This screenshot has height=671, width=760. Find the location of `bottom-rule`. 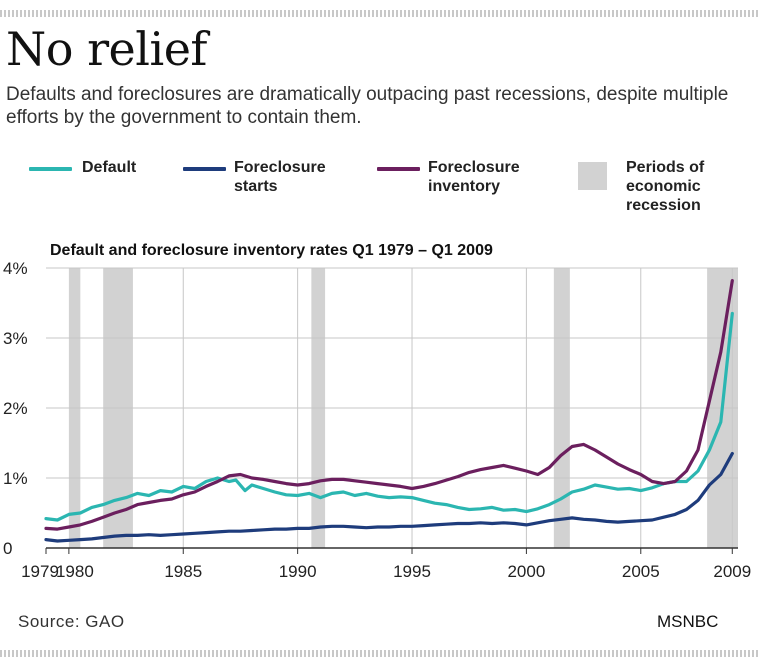

bottom-rule is located at coordinates (380, 653).